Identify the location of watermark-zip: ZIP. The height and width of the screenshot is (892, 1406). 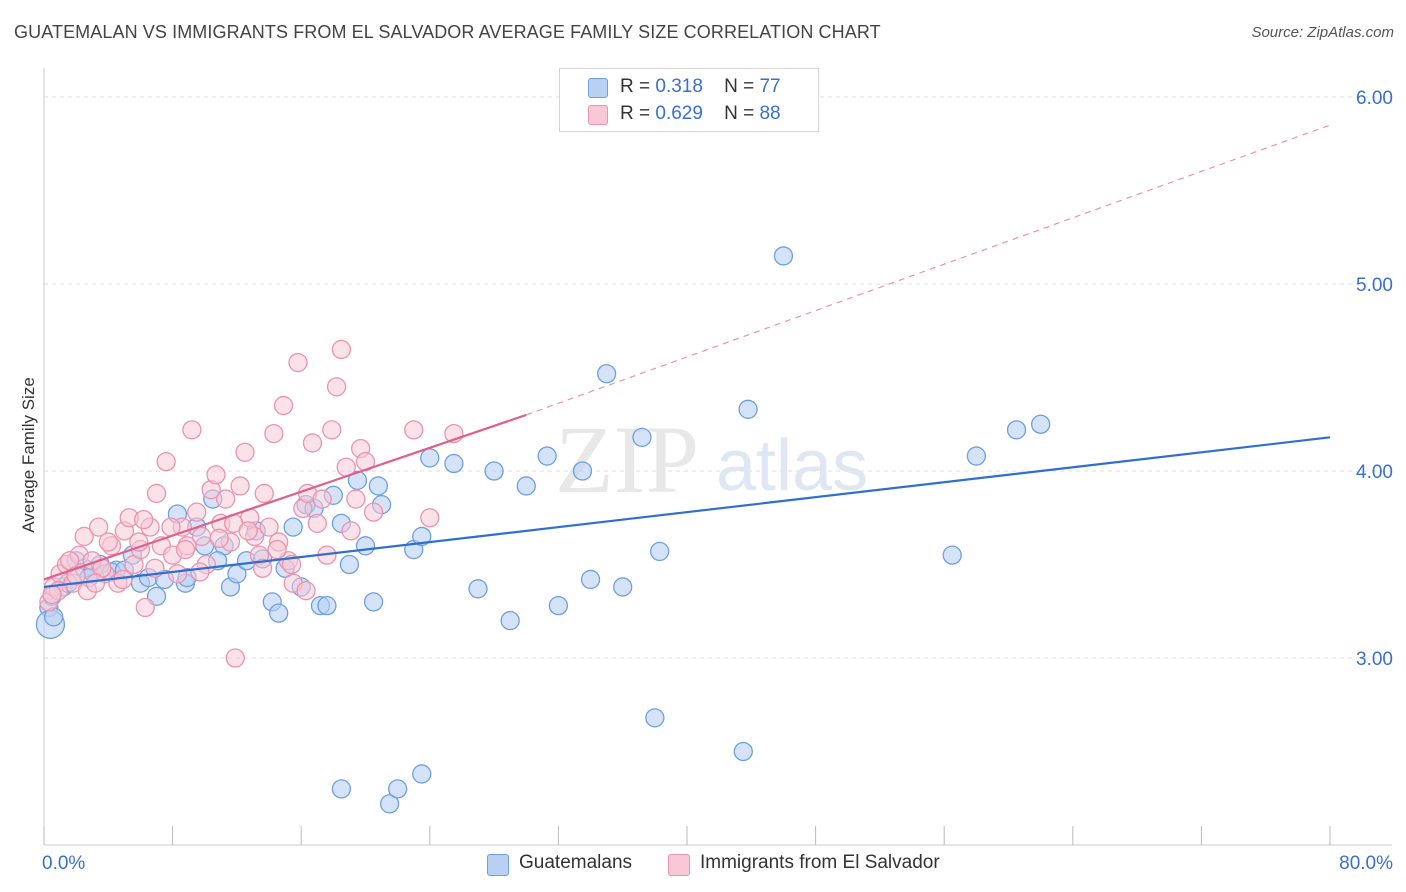
(627, 459).